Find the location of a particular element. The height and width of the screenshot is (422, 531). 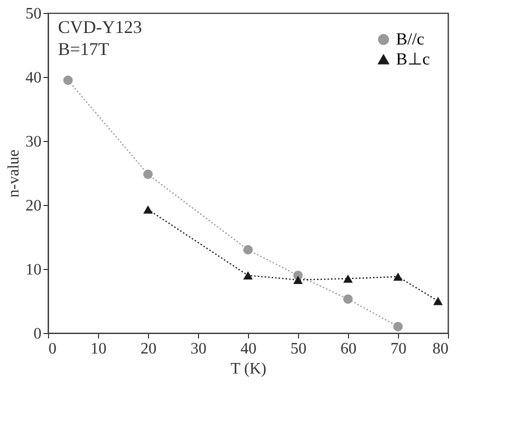

x-tick-label: 30 is located at coordinates (198, 349).